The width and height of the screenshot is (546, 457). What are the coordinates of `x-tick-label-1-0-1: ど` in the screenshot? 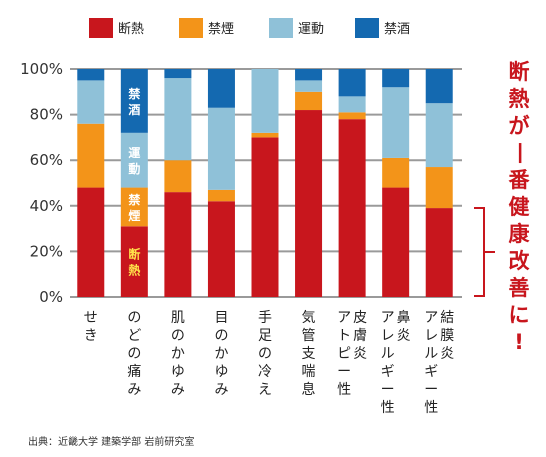 It's located at (134, 336).